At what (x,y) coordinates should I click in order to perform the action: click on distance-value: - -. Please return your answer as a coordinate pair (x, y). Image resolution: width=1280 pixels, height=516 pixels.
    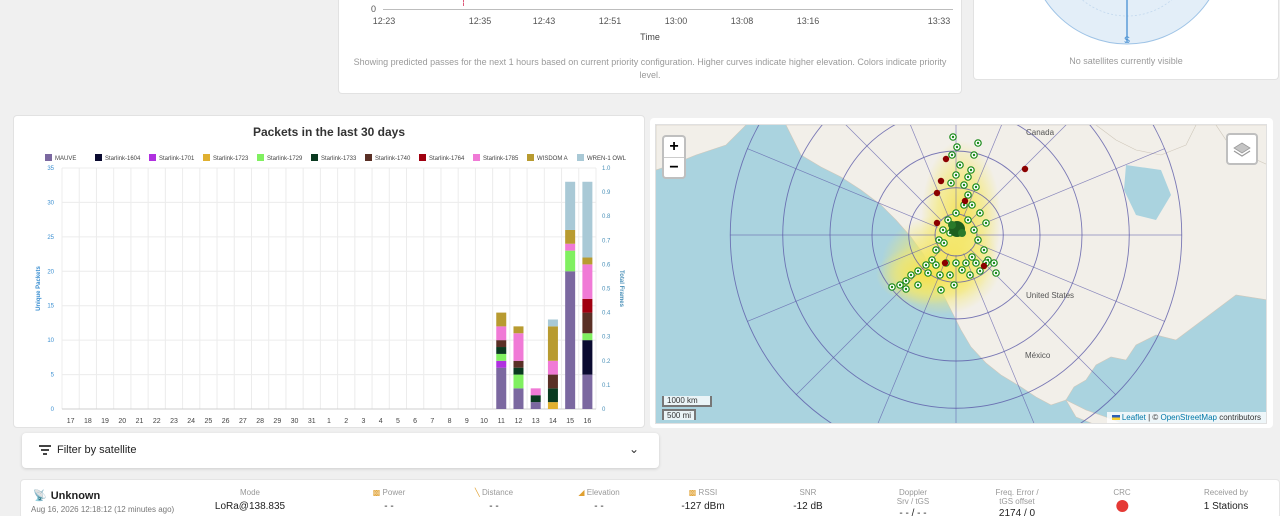
    Looking at the image, I should click on (494, 506).